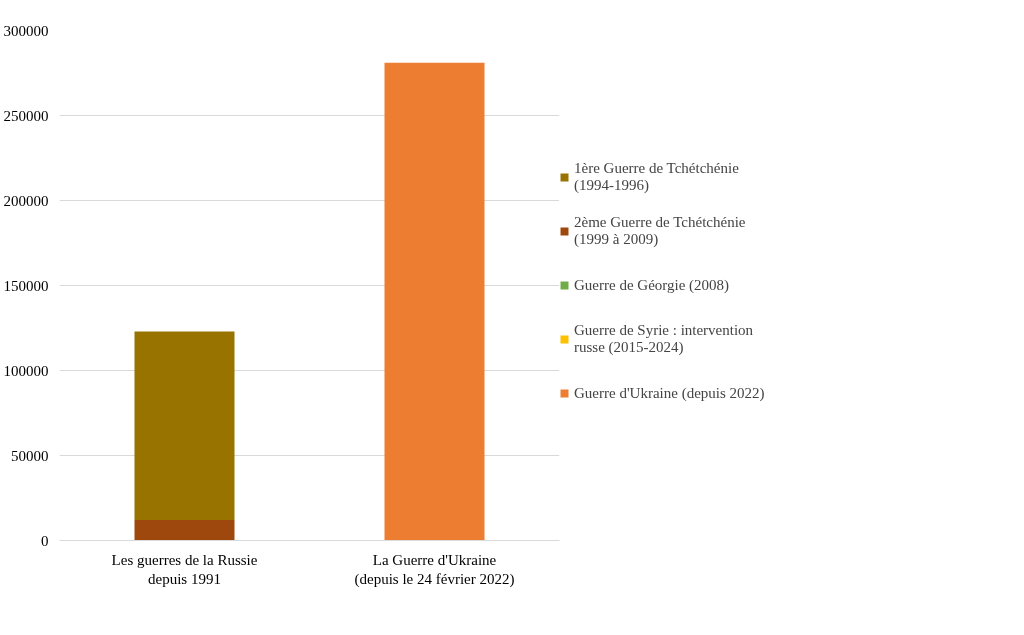 Image resolution: width=1024 pixels, height=635 pixels. What do you see at coordinates (26, 30) in the screenshot?
I see `y-tick-label: 300000` at bounding box center [26, 30].